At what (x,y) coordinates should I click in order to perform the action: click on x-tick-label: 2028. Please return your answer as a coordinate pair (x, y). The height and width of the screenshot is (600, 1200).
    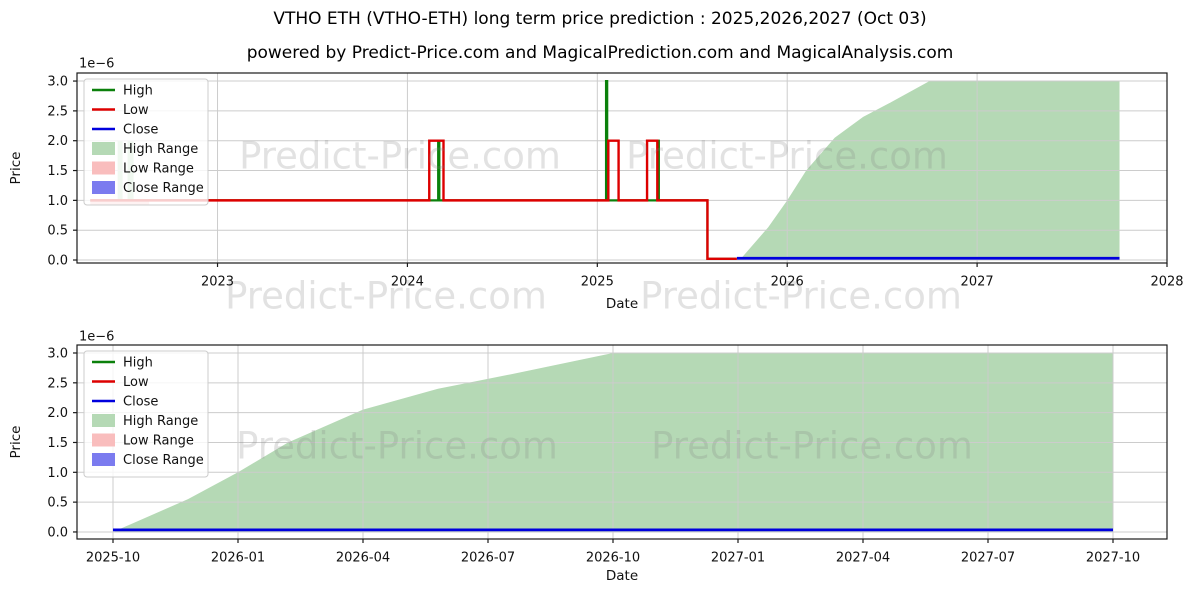
    Looking at the image, I should click on (1166, 282).